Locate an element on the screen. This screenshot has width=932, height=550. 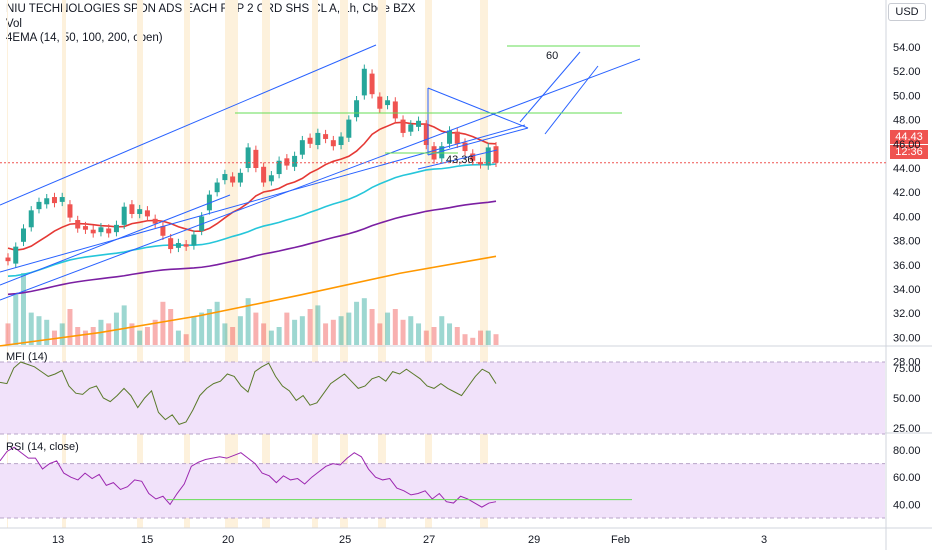
price-tick-label: 28.00 is located at coordinates (907, 363).